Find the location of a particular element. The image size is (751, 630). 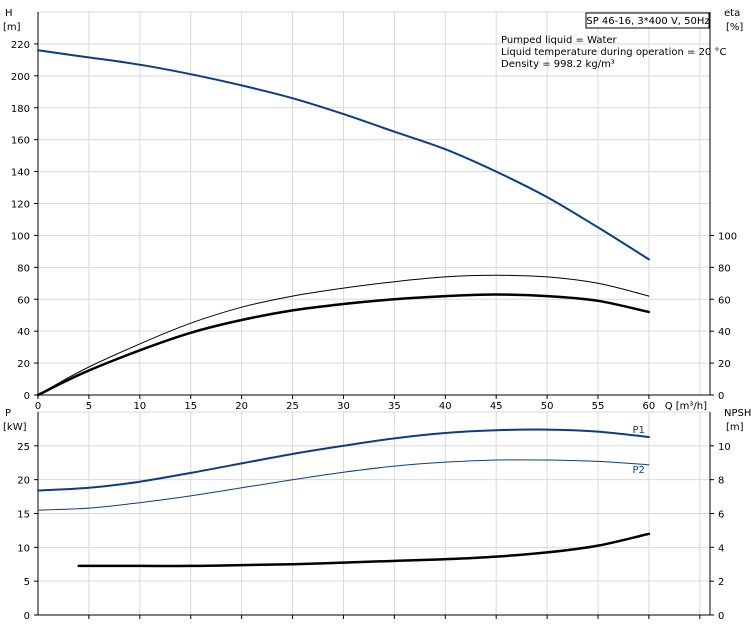

y-tick-label-right: 6 is located at coordinates (721, 515).